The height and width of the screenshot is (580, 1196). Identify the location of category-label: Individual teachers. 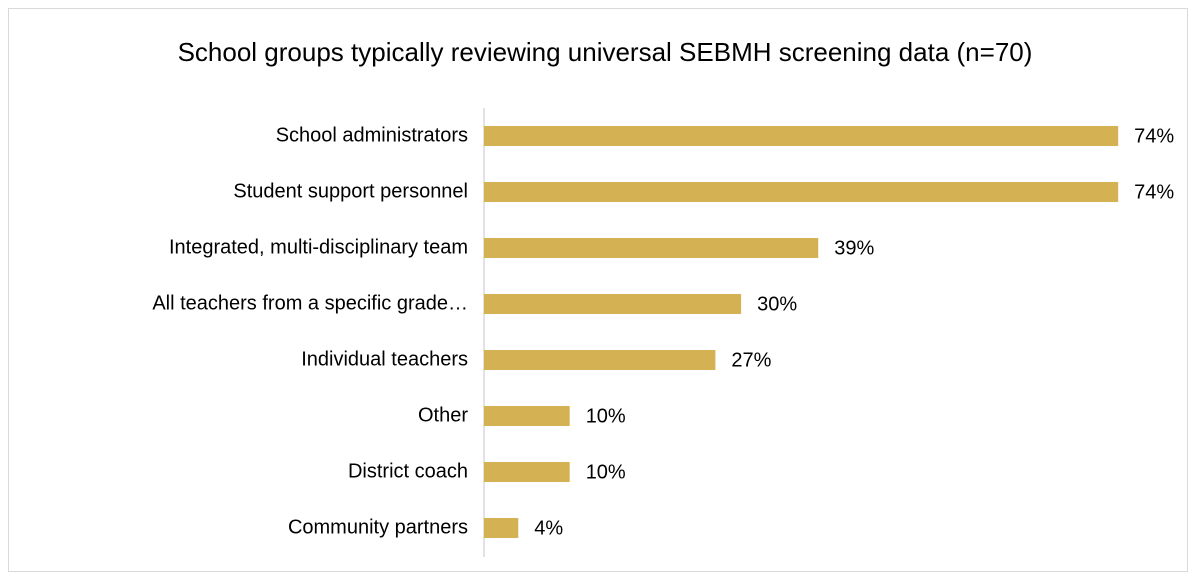
(384, 359).